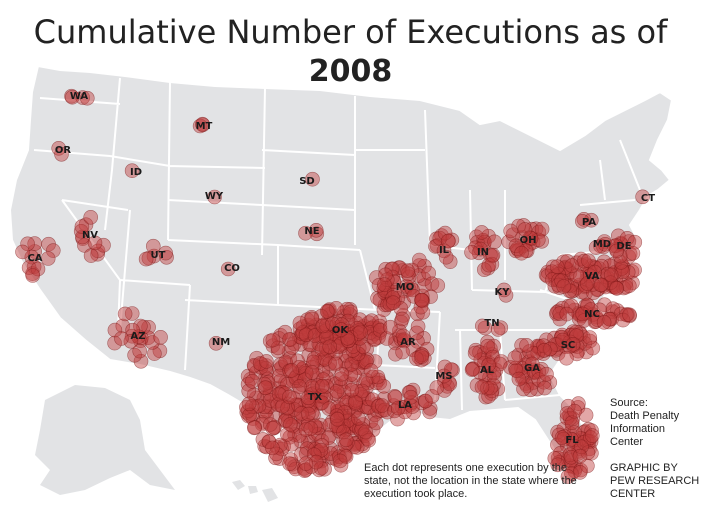 The height and width of the screenshot is (510, 701). I want to click on state-label-mo: MO, so click(405, 287).